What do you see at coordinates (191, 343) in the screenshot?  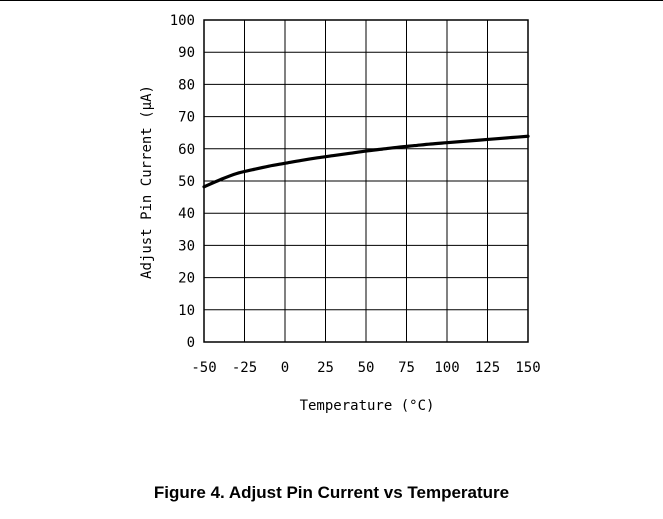 I see `y-tick-label: 0` at bounding box center [191, 343].